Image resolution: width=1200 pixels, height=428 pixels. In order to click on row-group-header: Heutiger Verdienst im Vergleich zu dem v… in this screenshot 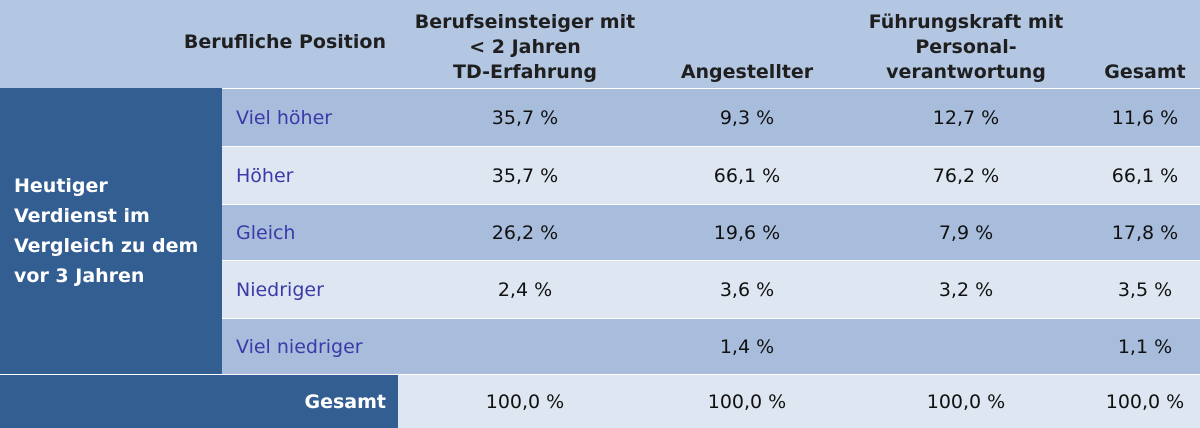, I will do `click(111, 231)`.